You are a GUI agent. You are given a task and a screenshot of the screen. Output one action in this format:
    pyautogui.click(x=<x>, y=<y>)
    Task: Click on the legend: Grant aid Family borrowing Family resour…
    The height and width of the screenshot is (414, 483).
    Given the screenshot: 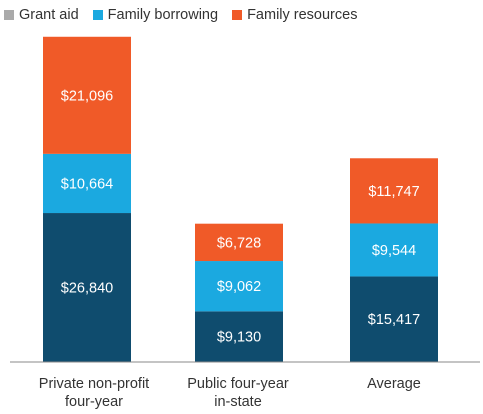 What is the action you would take?
    pyautogui.click(x=187, y=15)
    